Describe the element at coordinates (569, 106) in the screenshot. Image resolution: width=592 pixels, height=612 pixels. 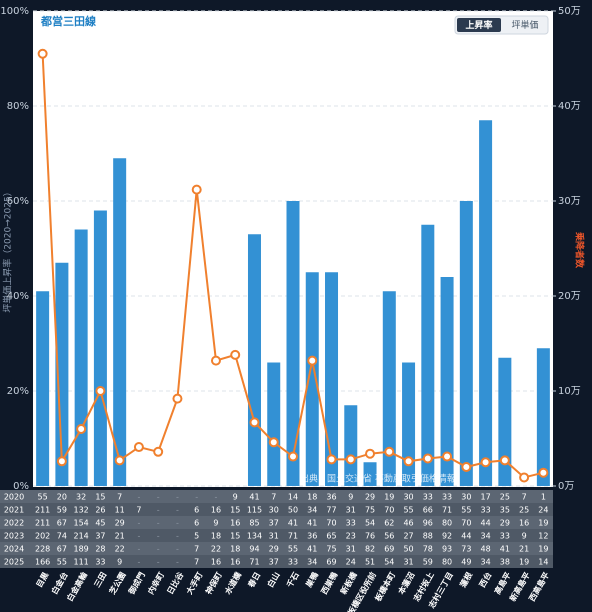
I see `y2-tick-label: 40万` at that location.